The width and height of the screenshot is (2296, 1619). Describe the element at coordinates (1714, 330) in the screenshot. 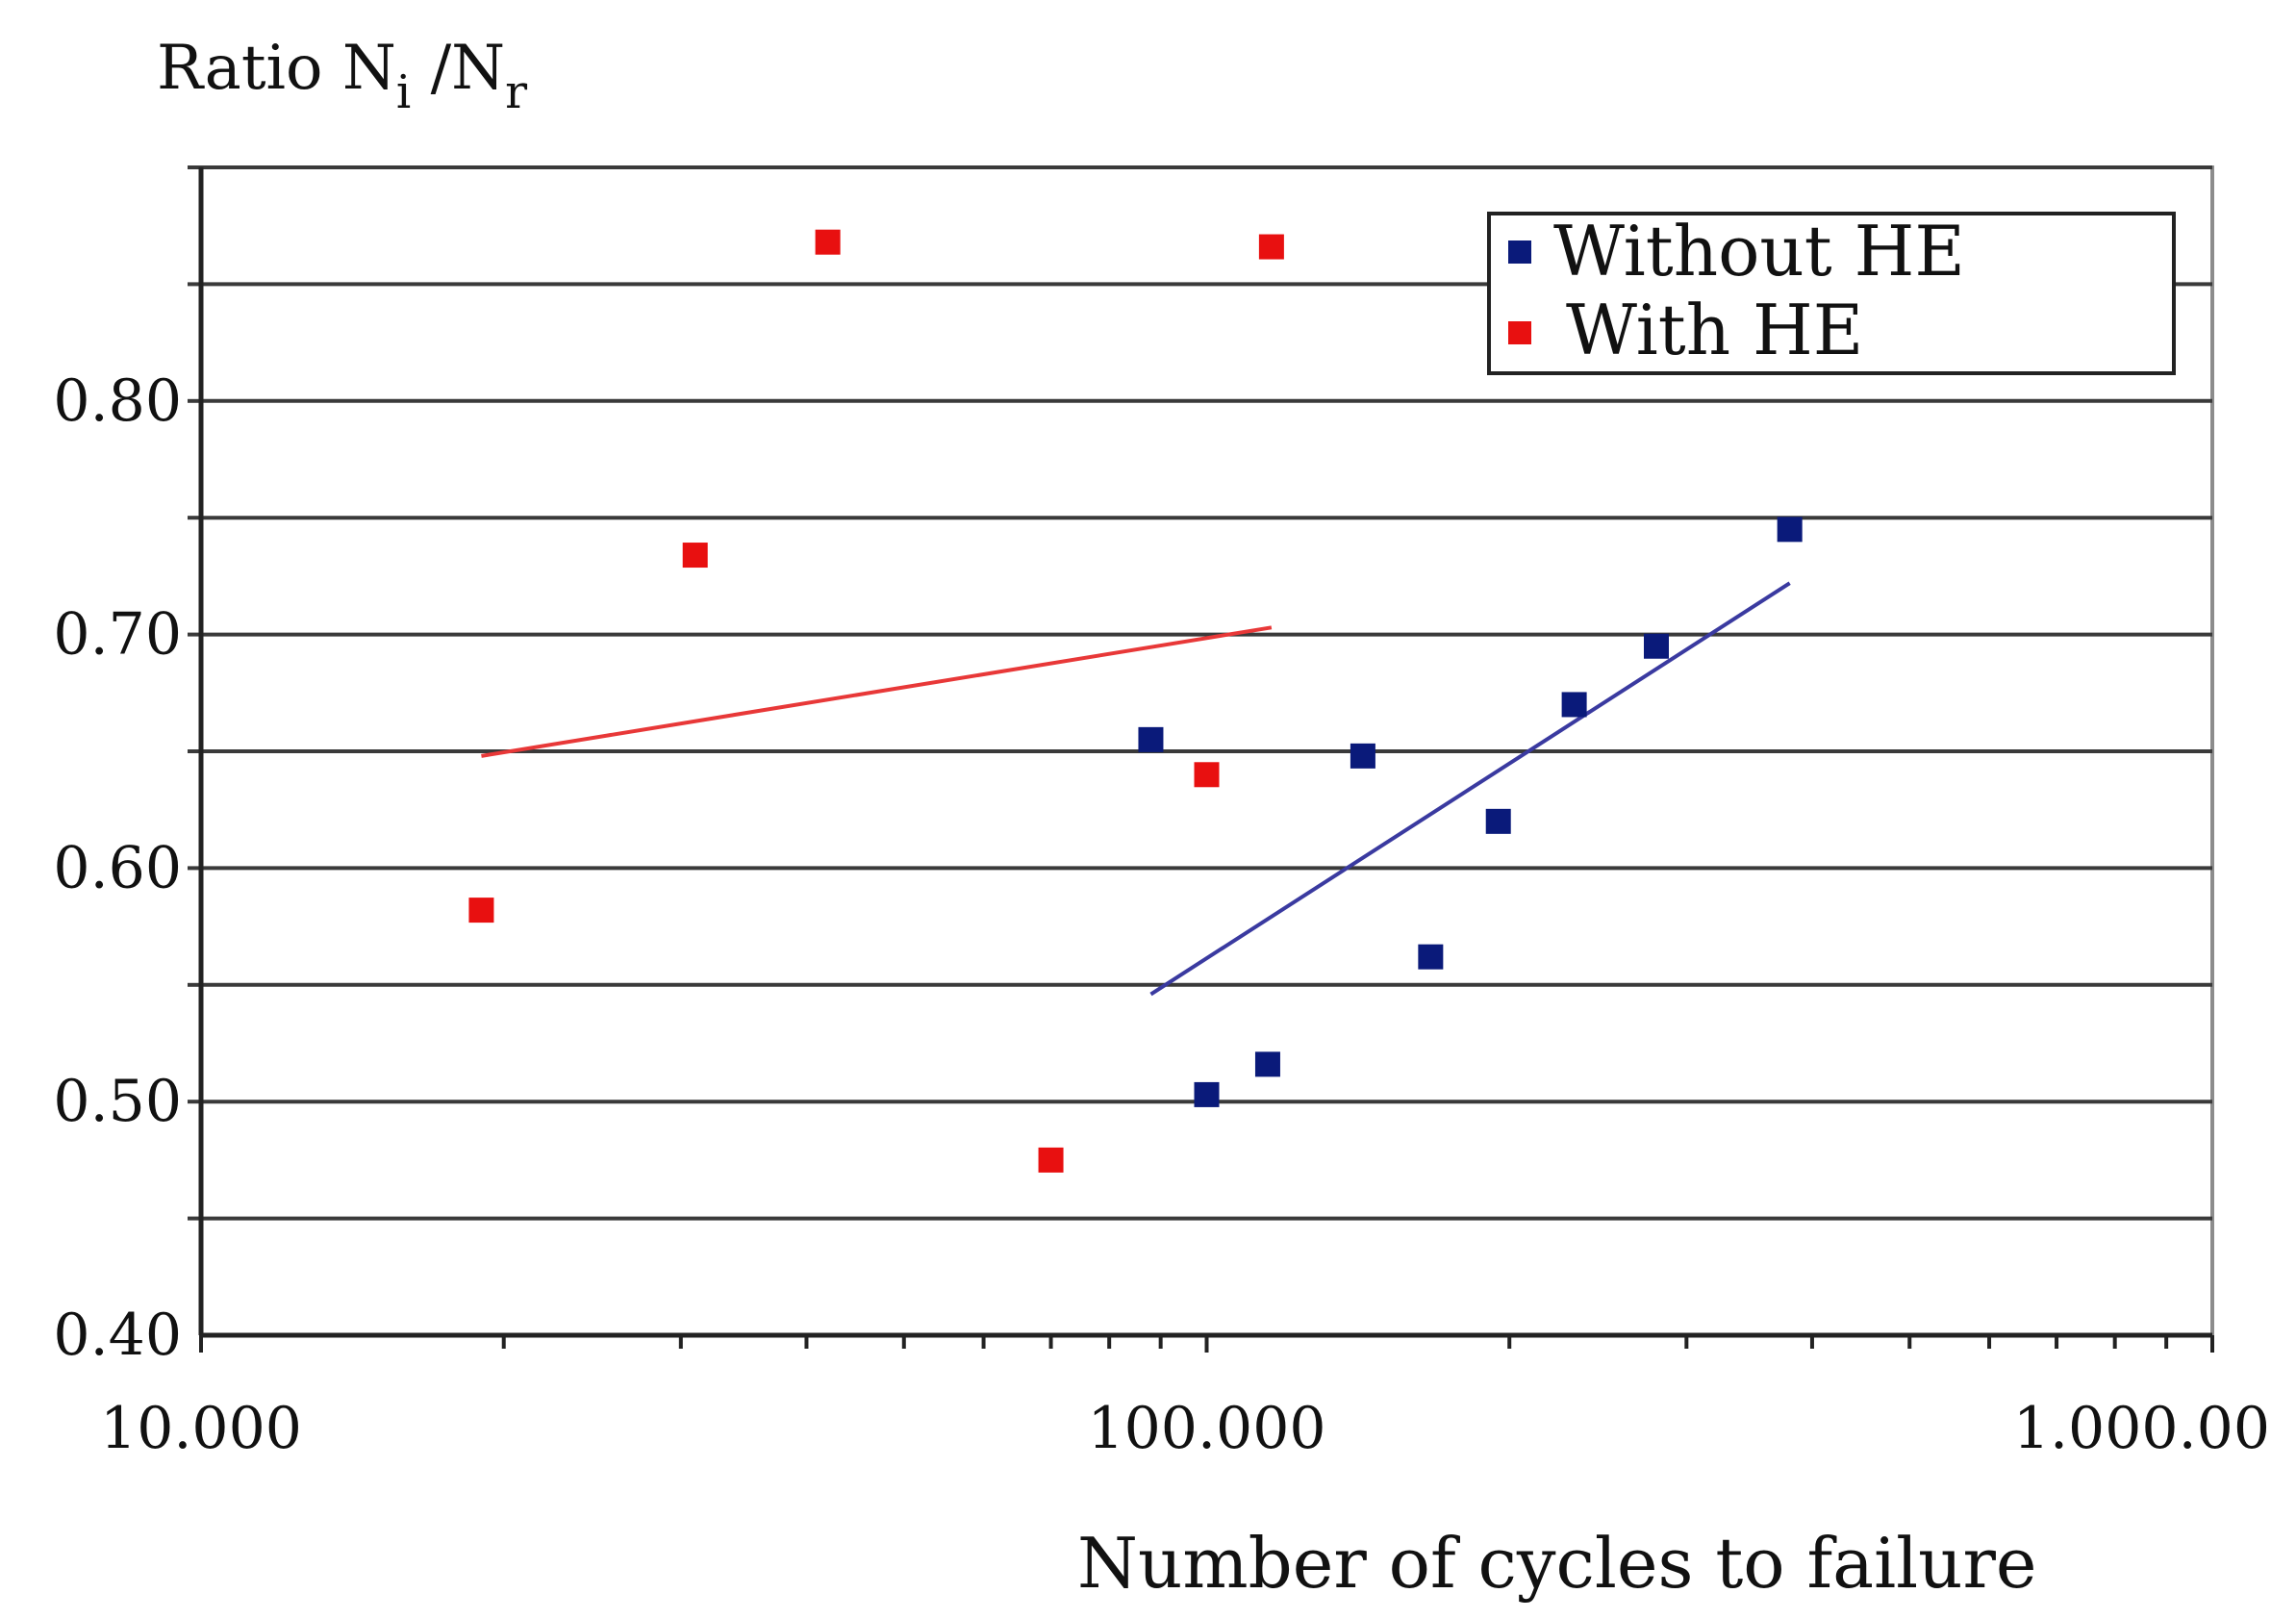

I see `legend-label-with-he: With HE` at that location.